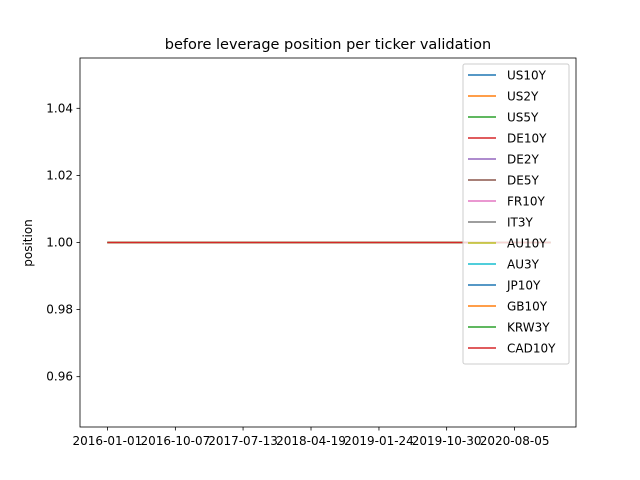 Image resolution: width=640 pixels, height=480 pixels. Describe the element at coordinates (527, 244) in the screenshot. I see `legend-label-au10y: AU10Y` at that location.